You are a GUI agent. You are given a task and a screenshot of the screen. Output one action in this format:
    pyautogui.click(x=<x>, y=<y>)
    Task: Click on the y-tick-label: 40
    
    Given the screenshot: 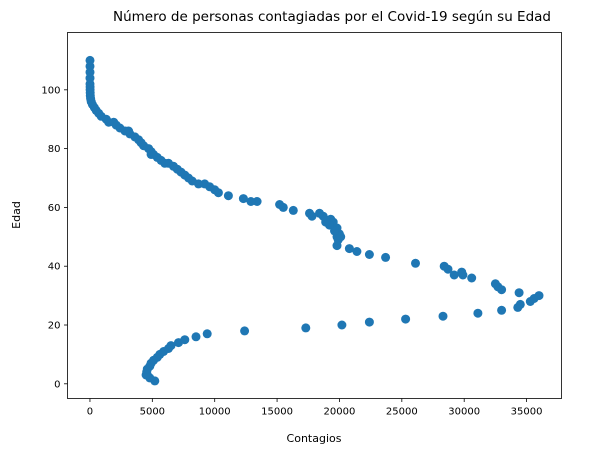 What is the action you would take?
    pyautogui.click(x=54, y=267)
    